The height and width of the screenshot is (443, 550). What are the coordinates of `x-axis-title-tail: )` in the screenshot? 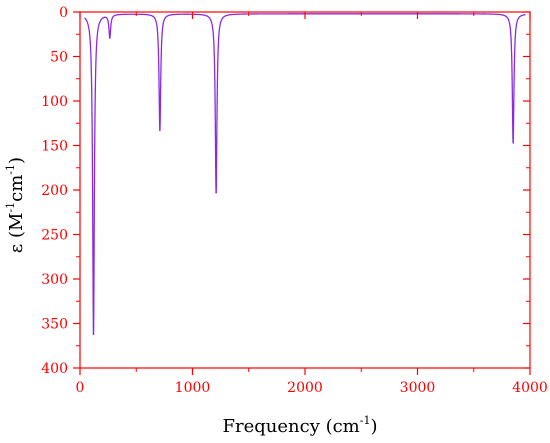 It's located at (373, 426).